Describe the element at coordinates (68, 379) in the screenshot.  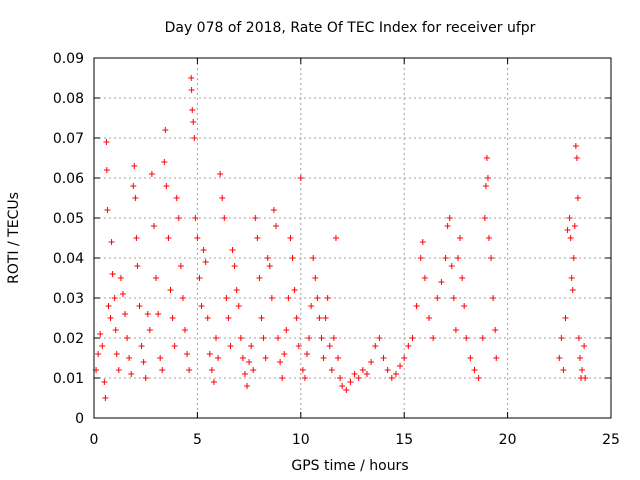
I see `y-tick-label: 0.01` at that location.